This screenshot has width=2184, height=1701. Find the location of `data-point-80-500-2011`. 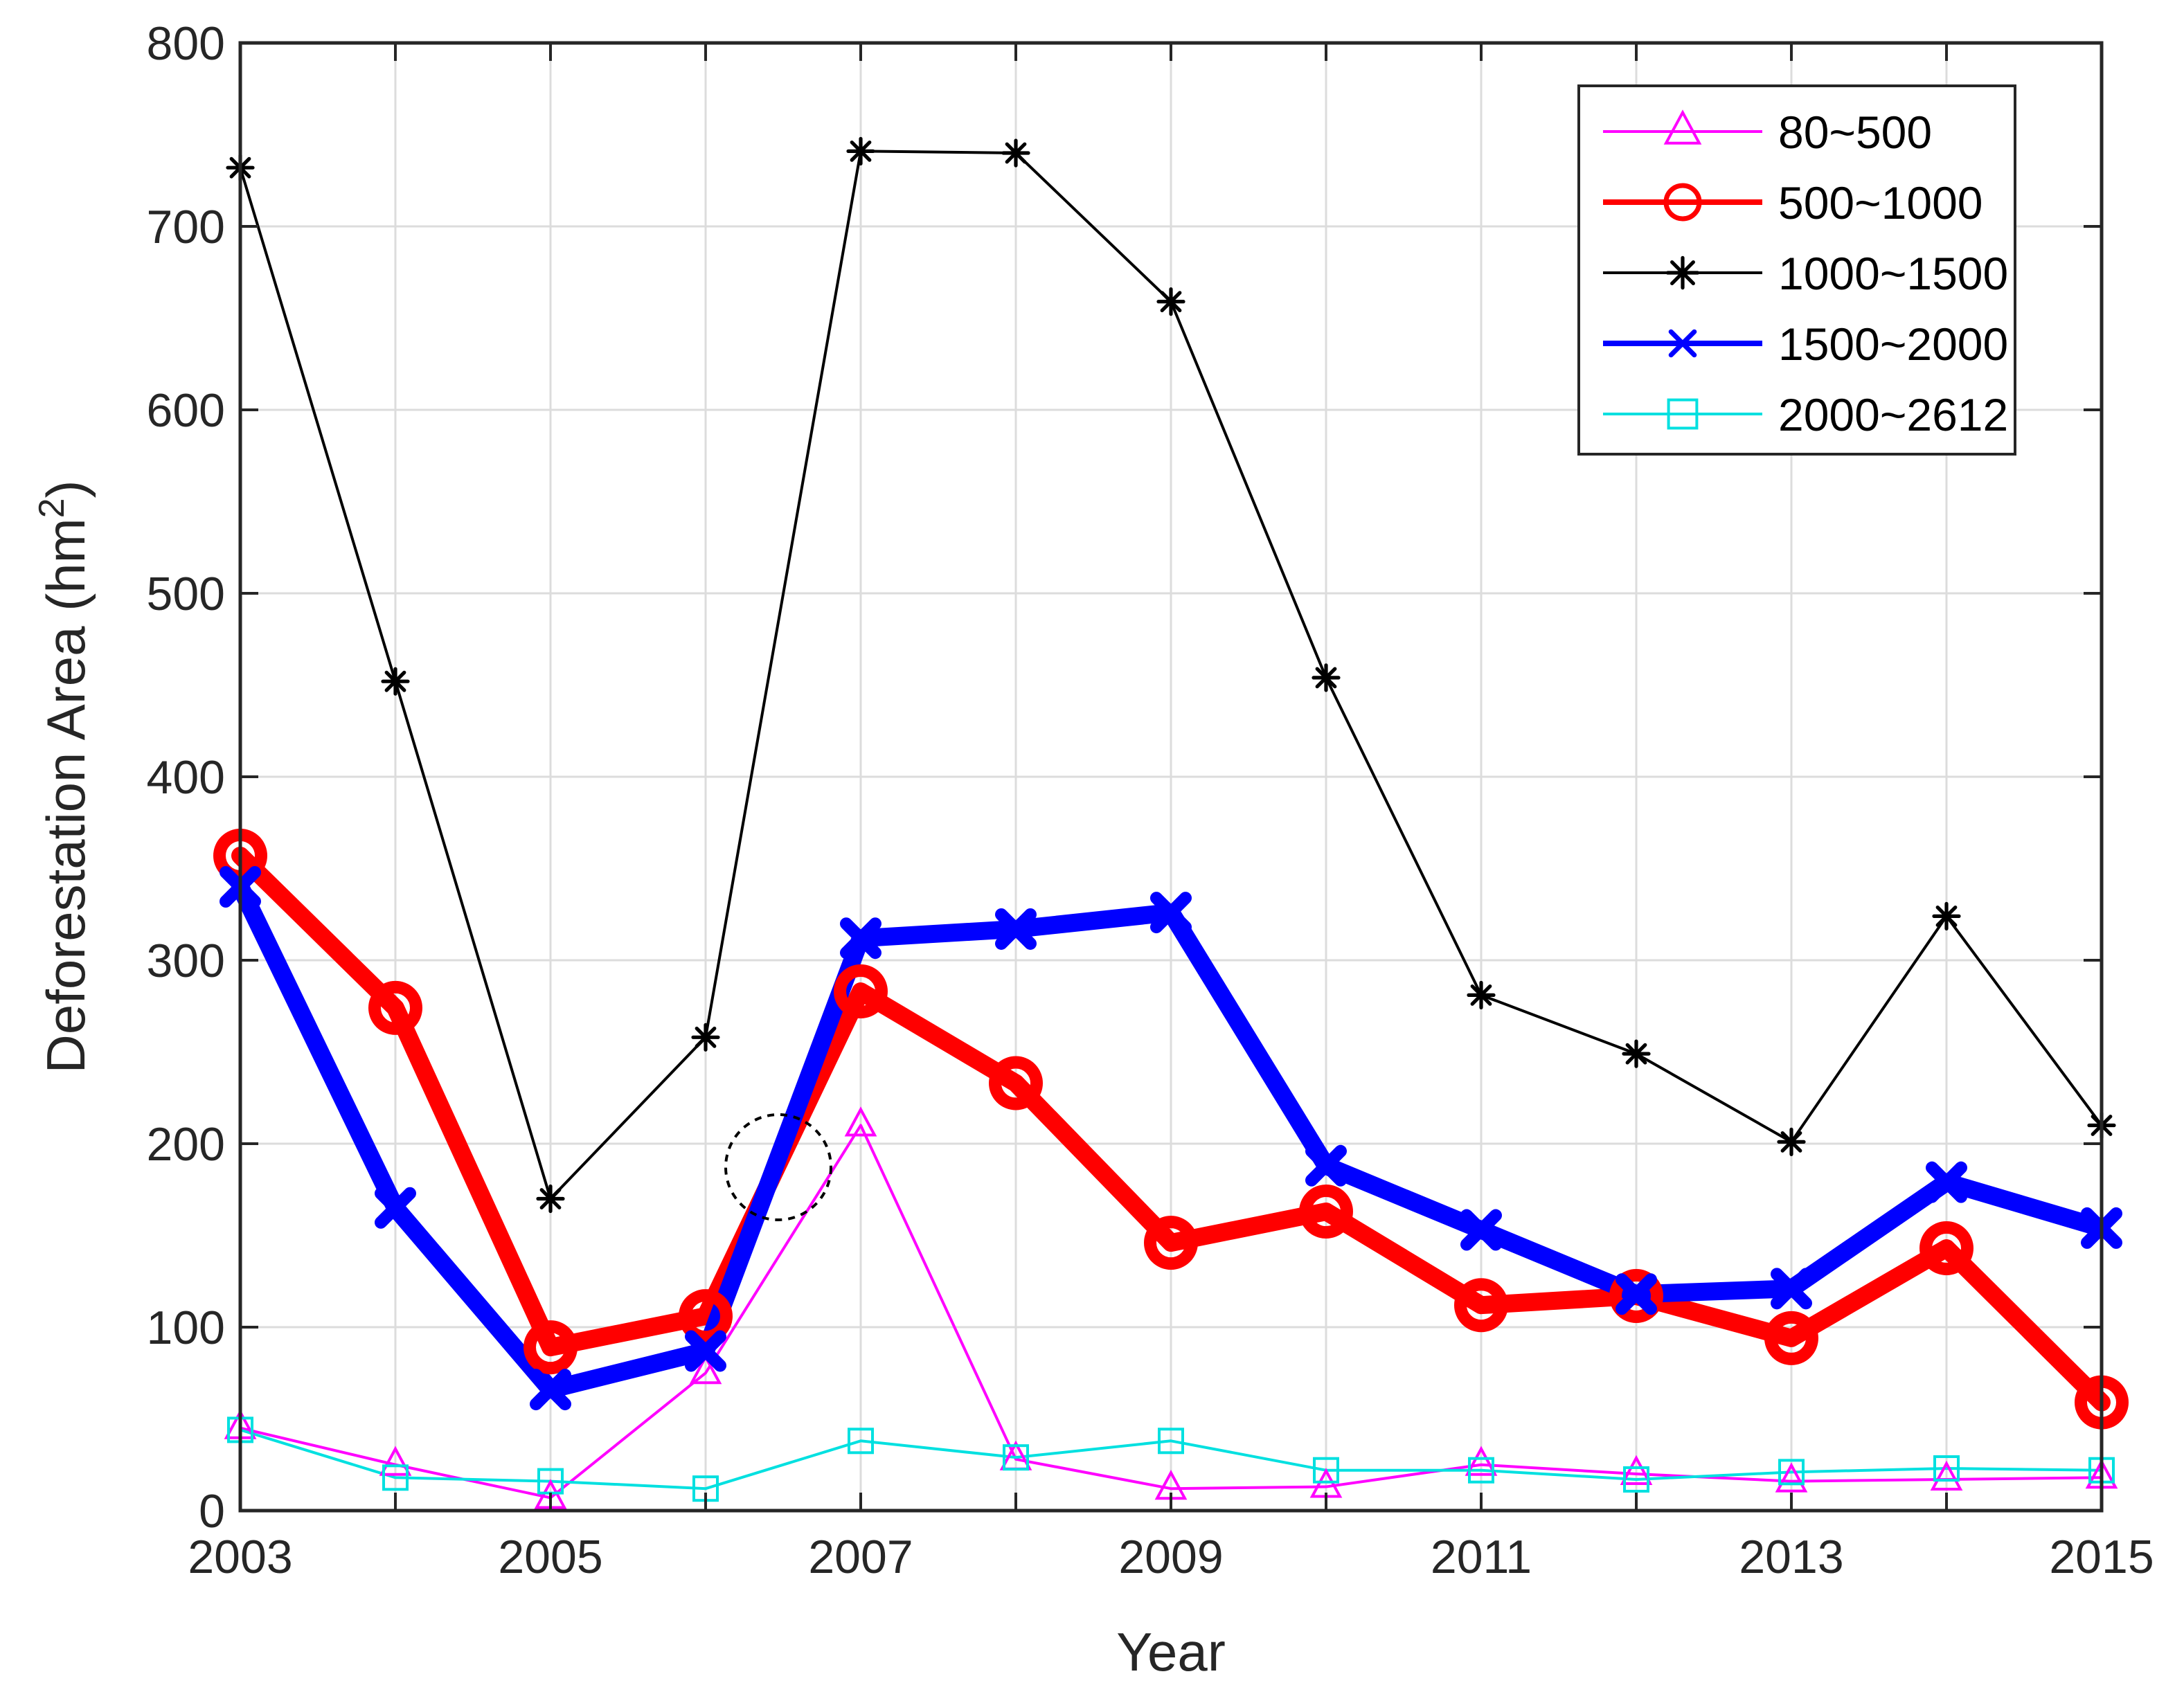

data-point-80-500-2011 is located at coordinates (1481, 1461).